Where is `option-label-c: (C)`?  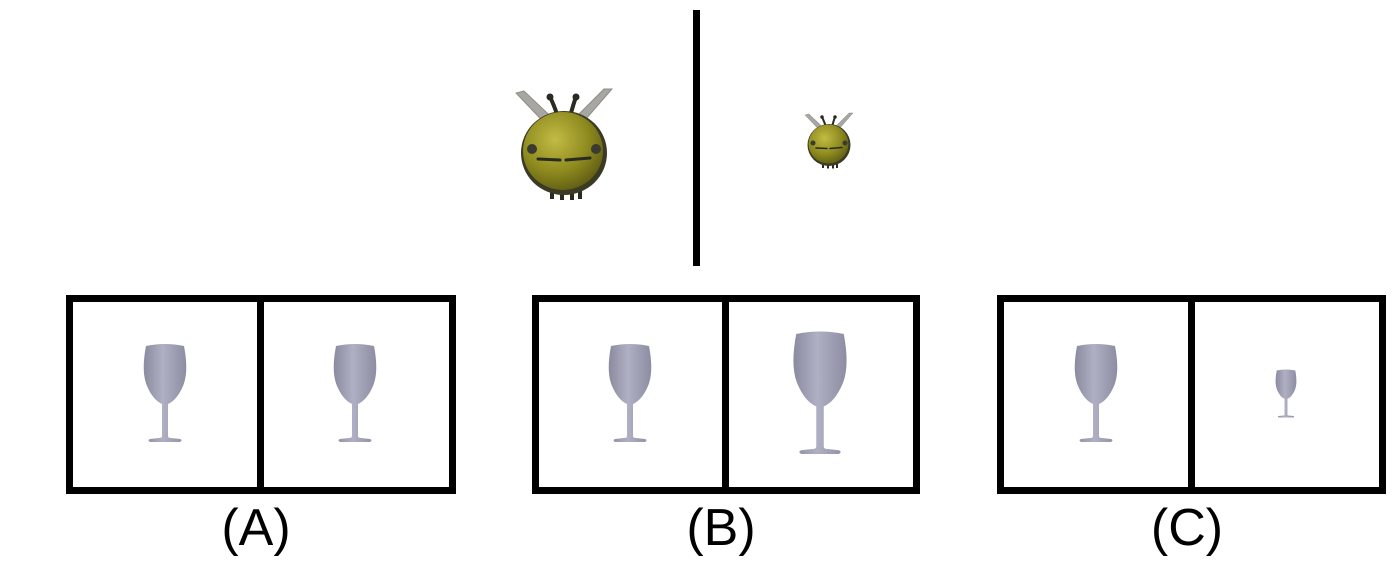
option-label-c: (C) is located at coordinates (1187, 528).